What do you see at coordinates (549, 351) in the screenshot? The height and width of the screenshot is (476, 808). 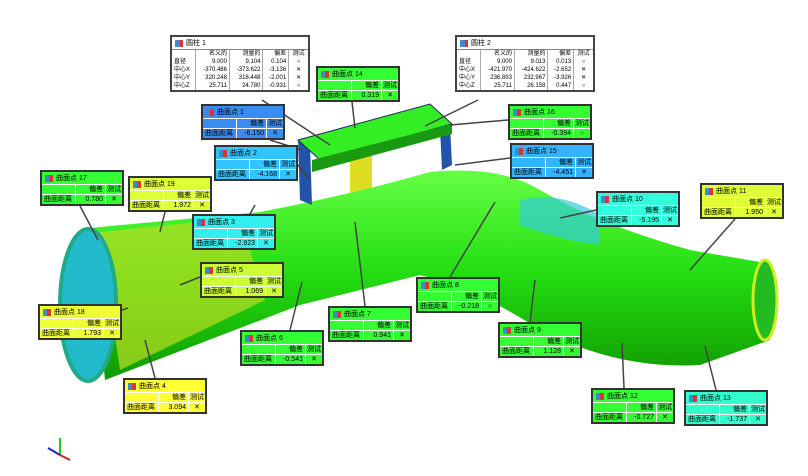 I see `deviation-value: 1.128` at bounding box center [549, 351].